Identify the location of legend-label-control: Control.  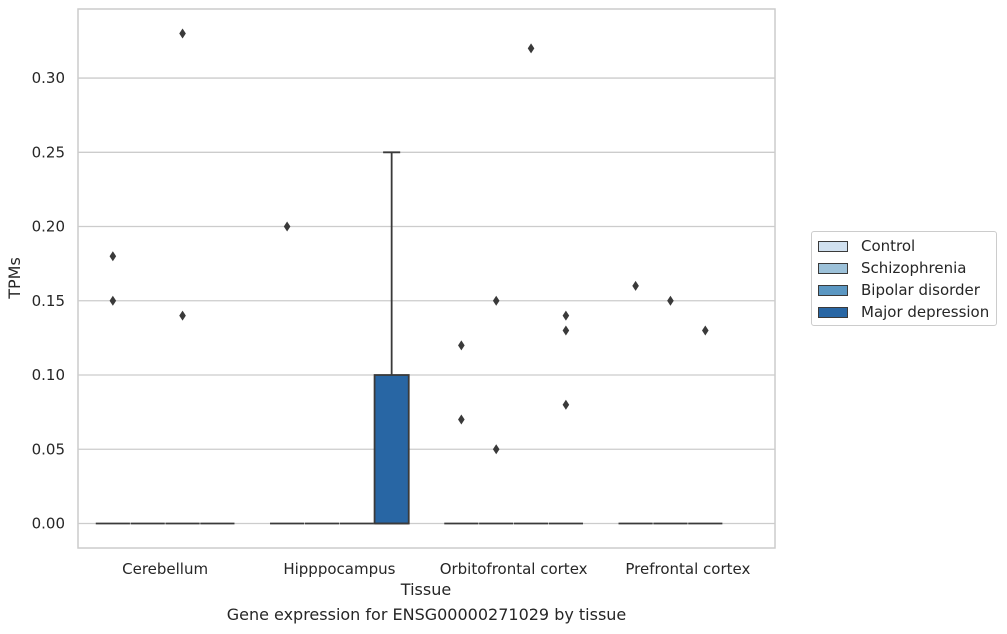
(888, 246).